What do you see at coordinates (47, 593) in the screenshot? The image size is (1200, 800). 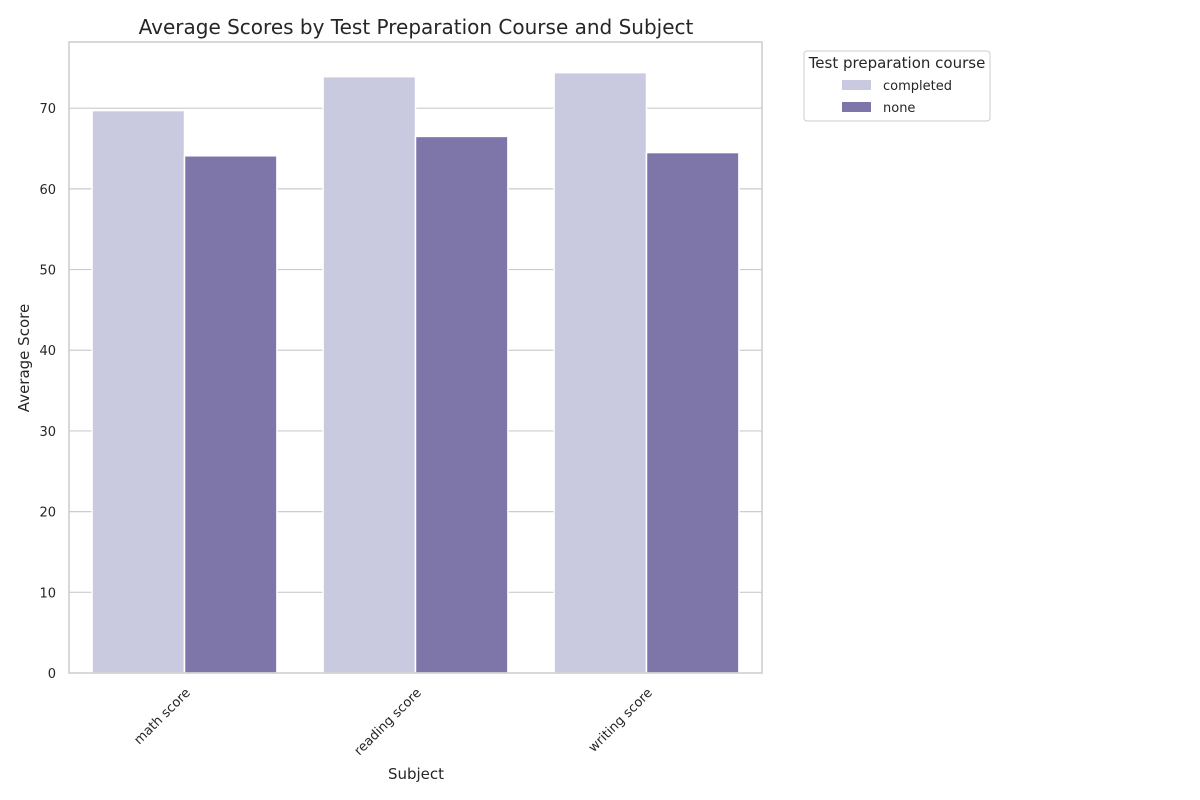 I see `y-tick-label: 10` at bounding box center [47, 593].